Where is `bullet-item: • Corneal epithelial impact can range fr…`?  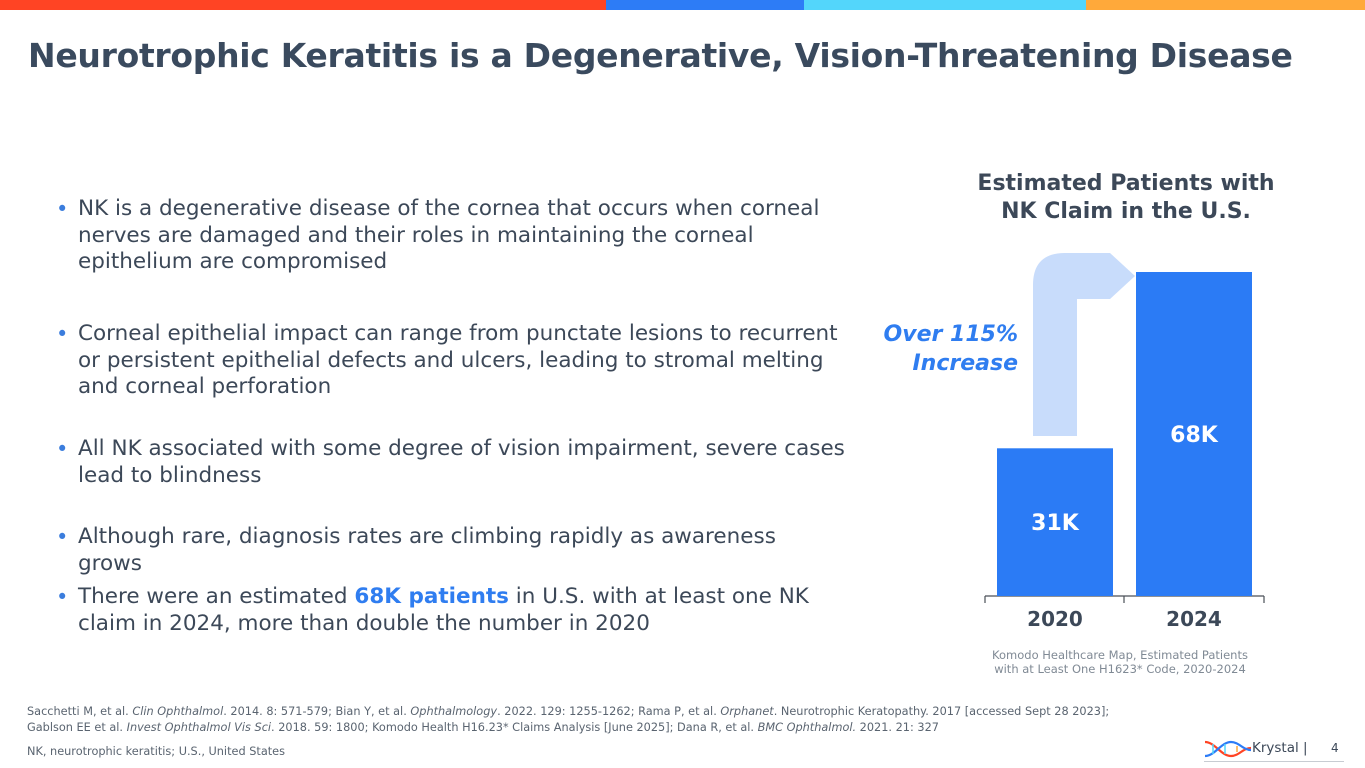 bullet-item: • Corneal epithelial impact can range fr… is located at coordinates (451, 361).